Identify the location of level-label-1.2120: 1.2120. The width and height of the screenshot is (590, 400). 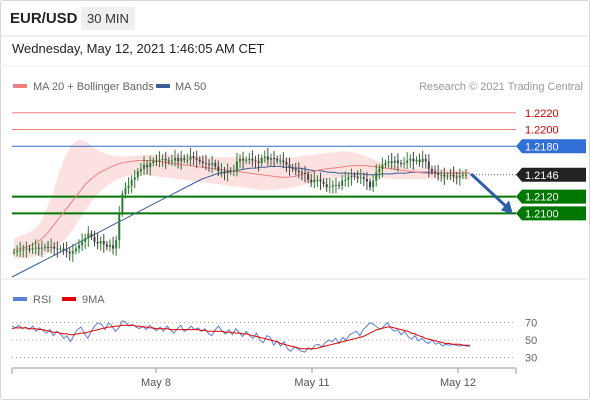
(542, 198).